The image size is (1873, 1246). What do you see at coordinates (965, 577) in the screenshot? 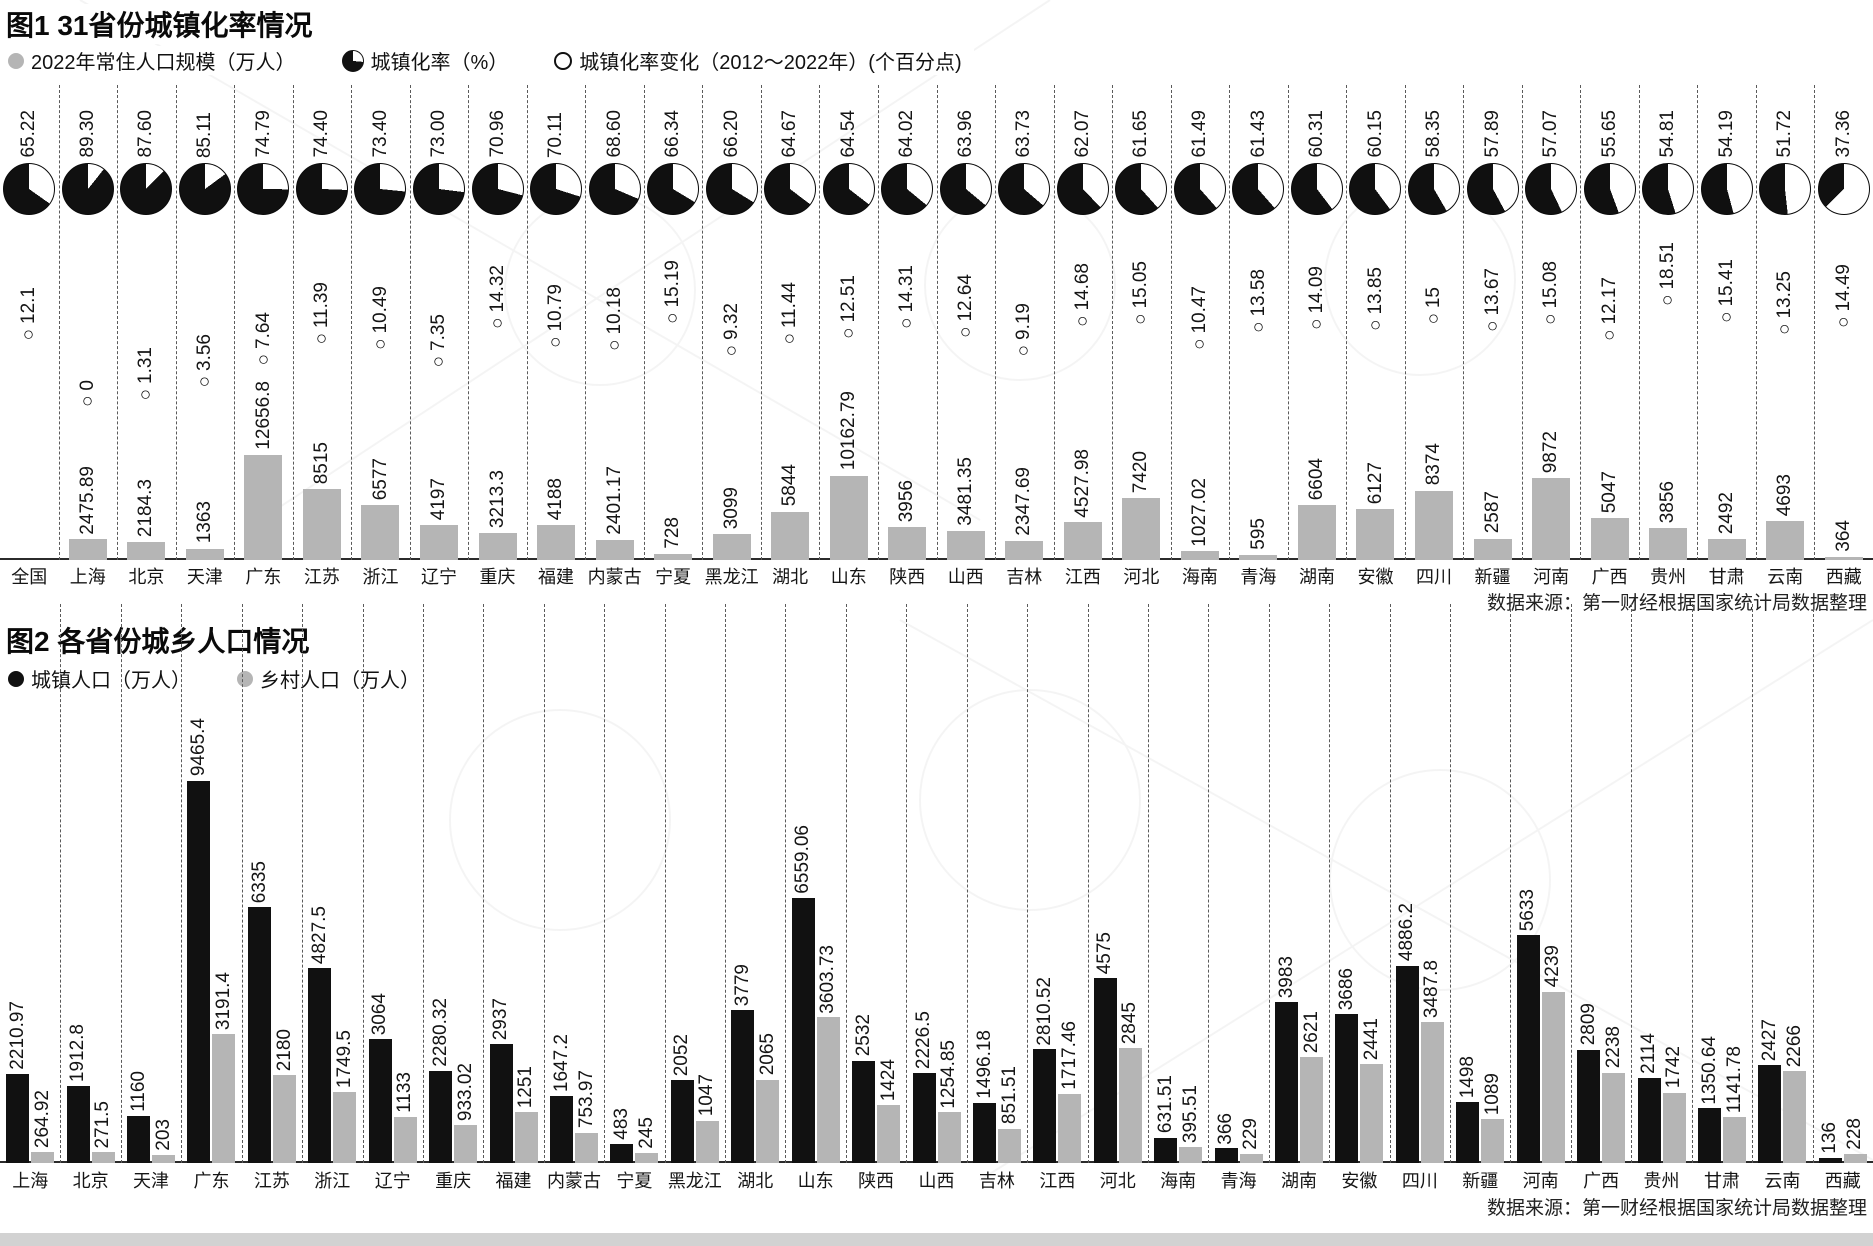
I see `province-label: 山西` at bounding box center [965, 577].